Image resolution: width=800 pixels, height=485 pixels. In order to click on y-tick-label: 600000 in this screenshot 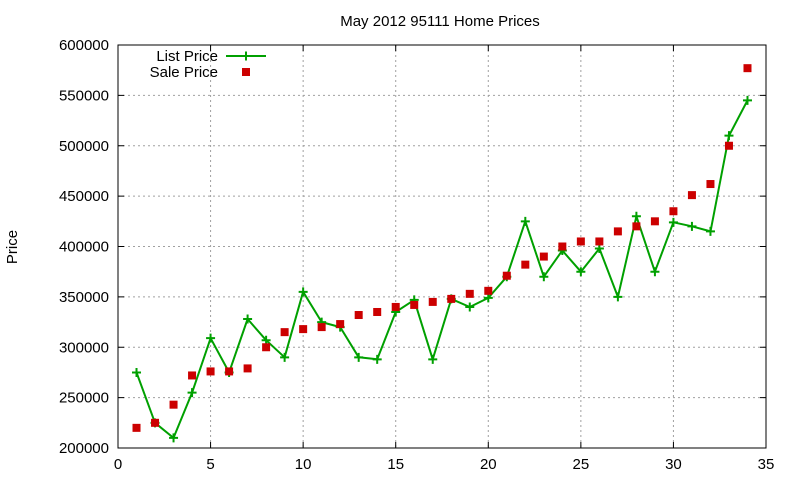, I will do `click(84, 45)`.